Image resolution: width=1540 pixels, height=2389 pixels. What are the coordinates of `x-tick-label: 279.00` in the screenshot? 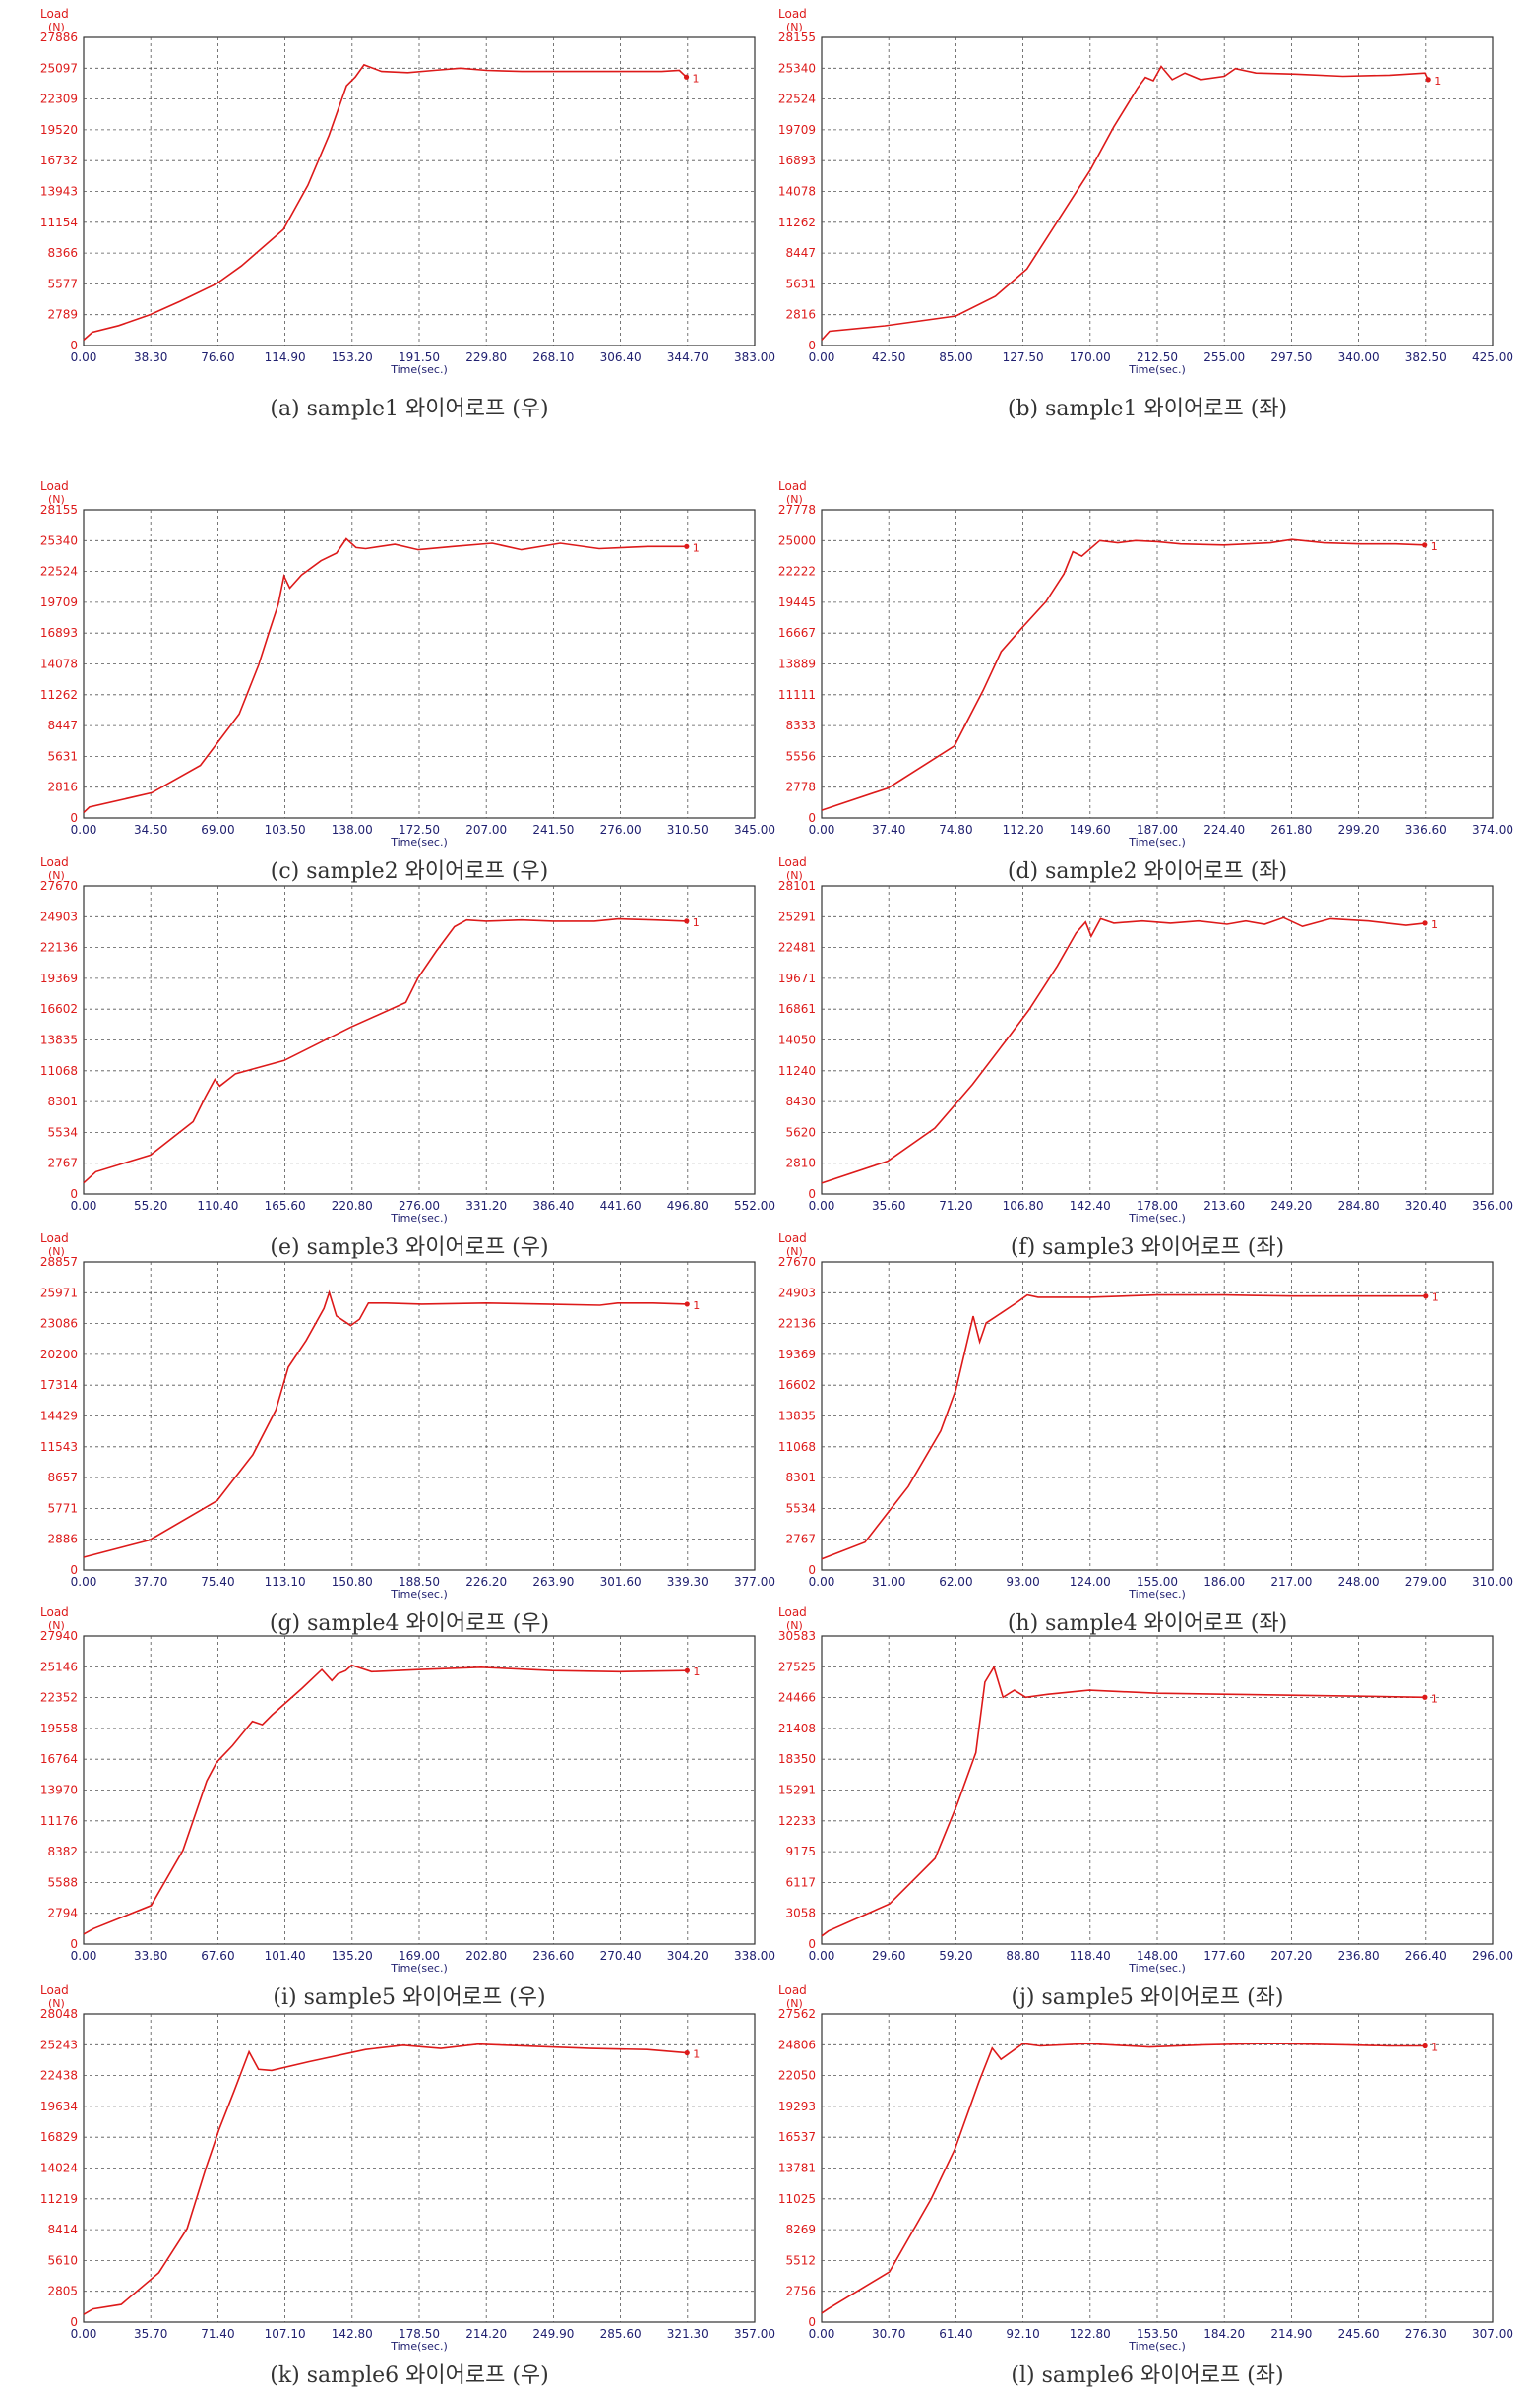 It's located at (1426, 1582).